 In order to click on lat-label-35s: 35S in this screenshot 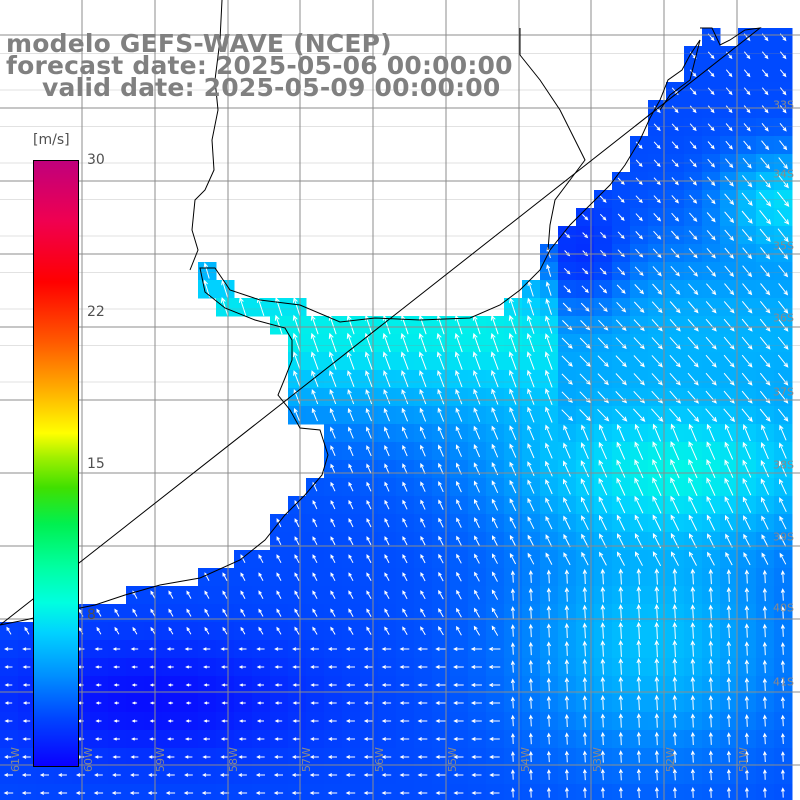, I will do `click(783, 246)`.